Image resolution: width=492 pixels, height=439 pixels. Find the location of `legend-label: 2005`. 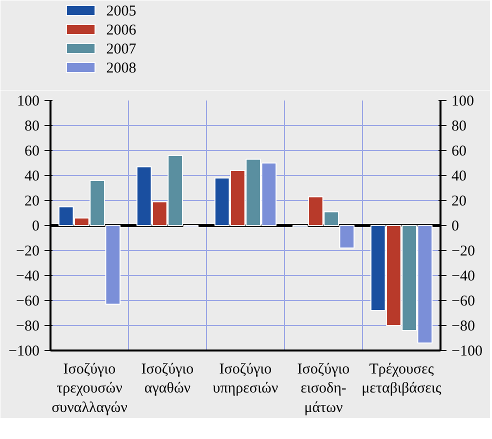

legend-label: 2005 is located at coordinates (121, 12).